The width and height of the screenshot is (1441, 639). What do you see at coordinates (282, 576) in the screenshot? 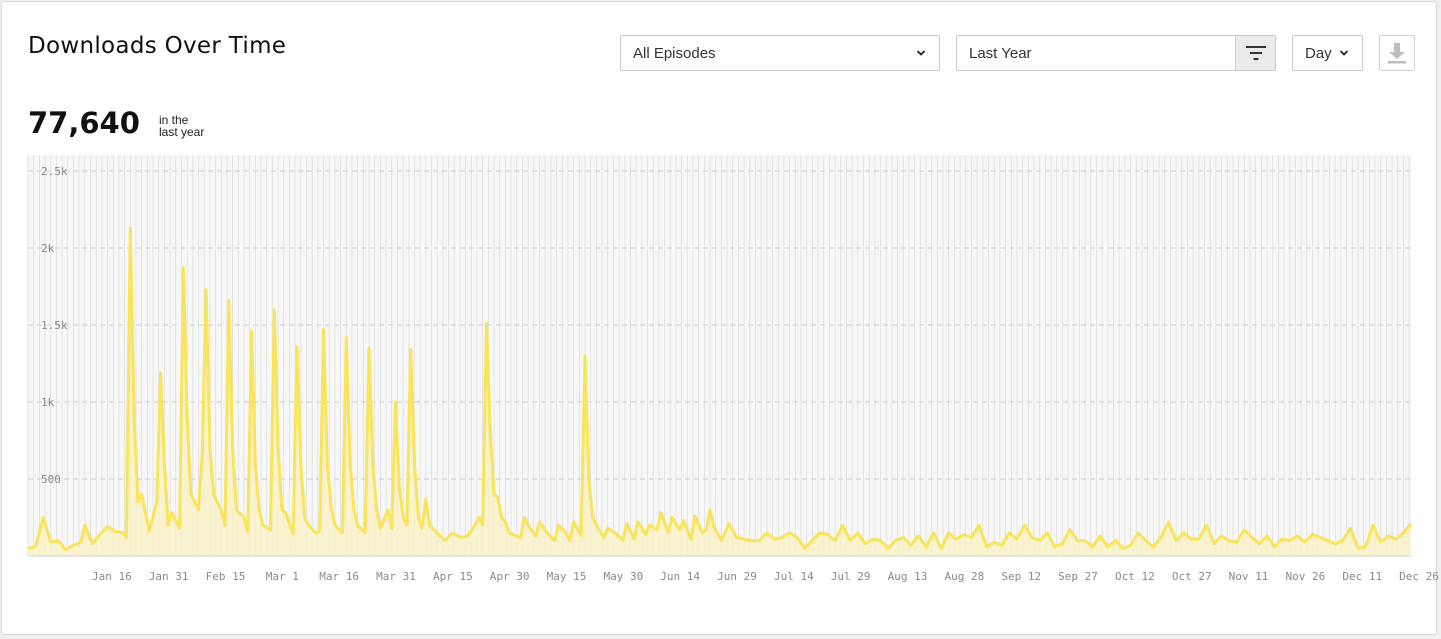
I see `x-tick-label: Mar 1` at bounding box center [282, 576].